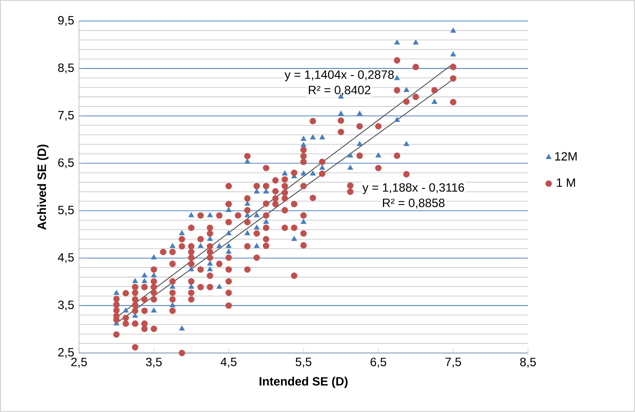 The width and height of the screenshot is (635, 412). Describe the element at coordinates (79, 363) in the screenshot. I see `x-tick-label: 2,5` at that location.